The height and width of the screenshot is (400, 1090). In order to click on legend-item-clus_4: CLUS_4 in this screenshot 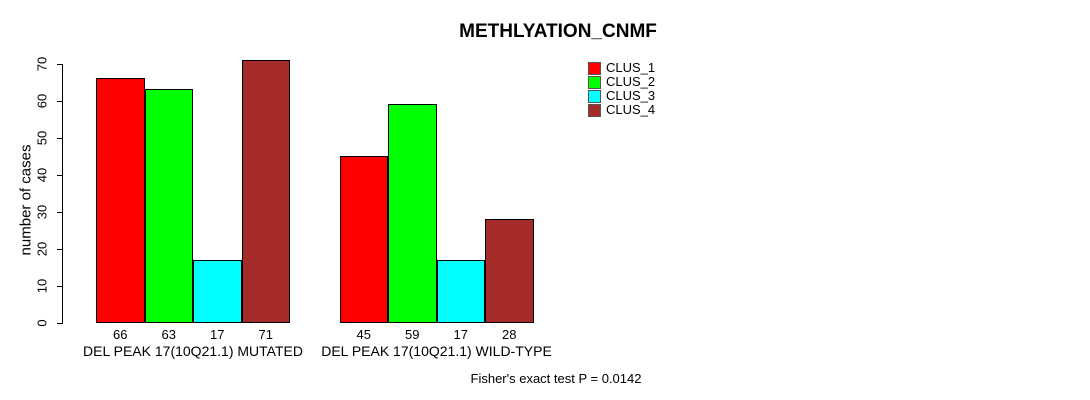, I will do `click(621, 110)`.